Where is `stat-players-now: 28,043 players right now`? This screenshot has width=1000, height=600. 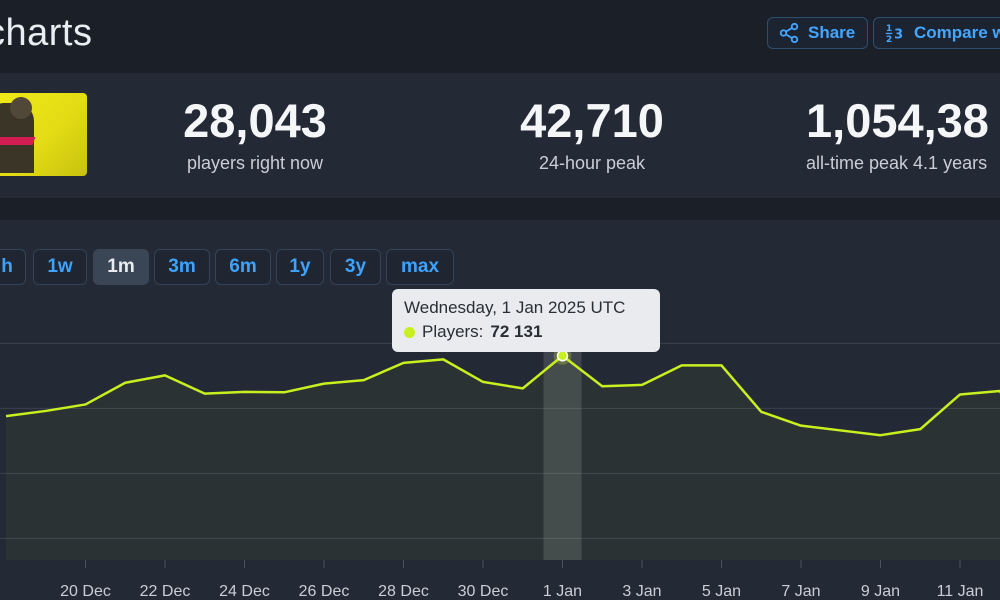 stat-players-now: 28,043 players right now is located at coordinates (255, 134).